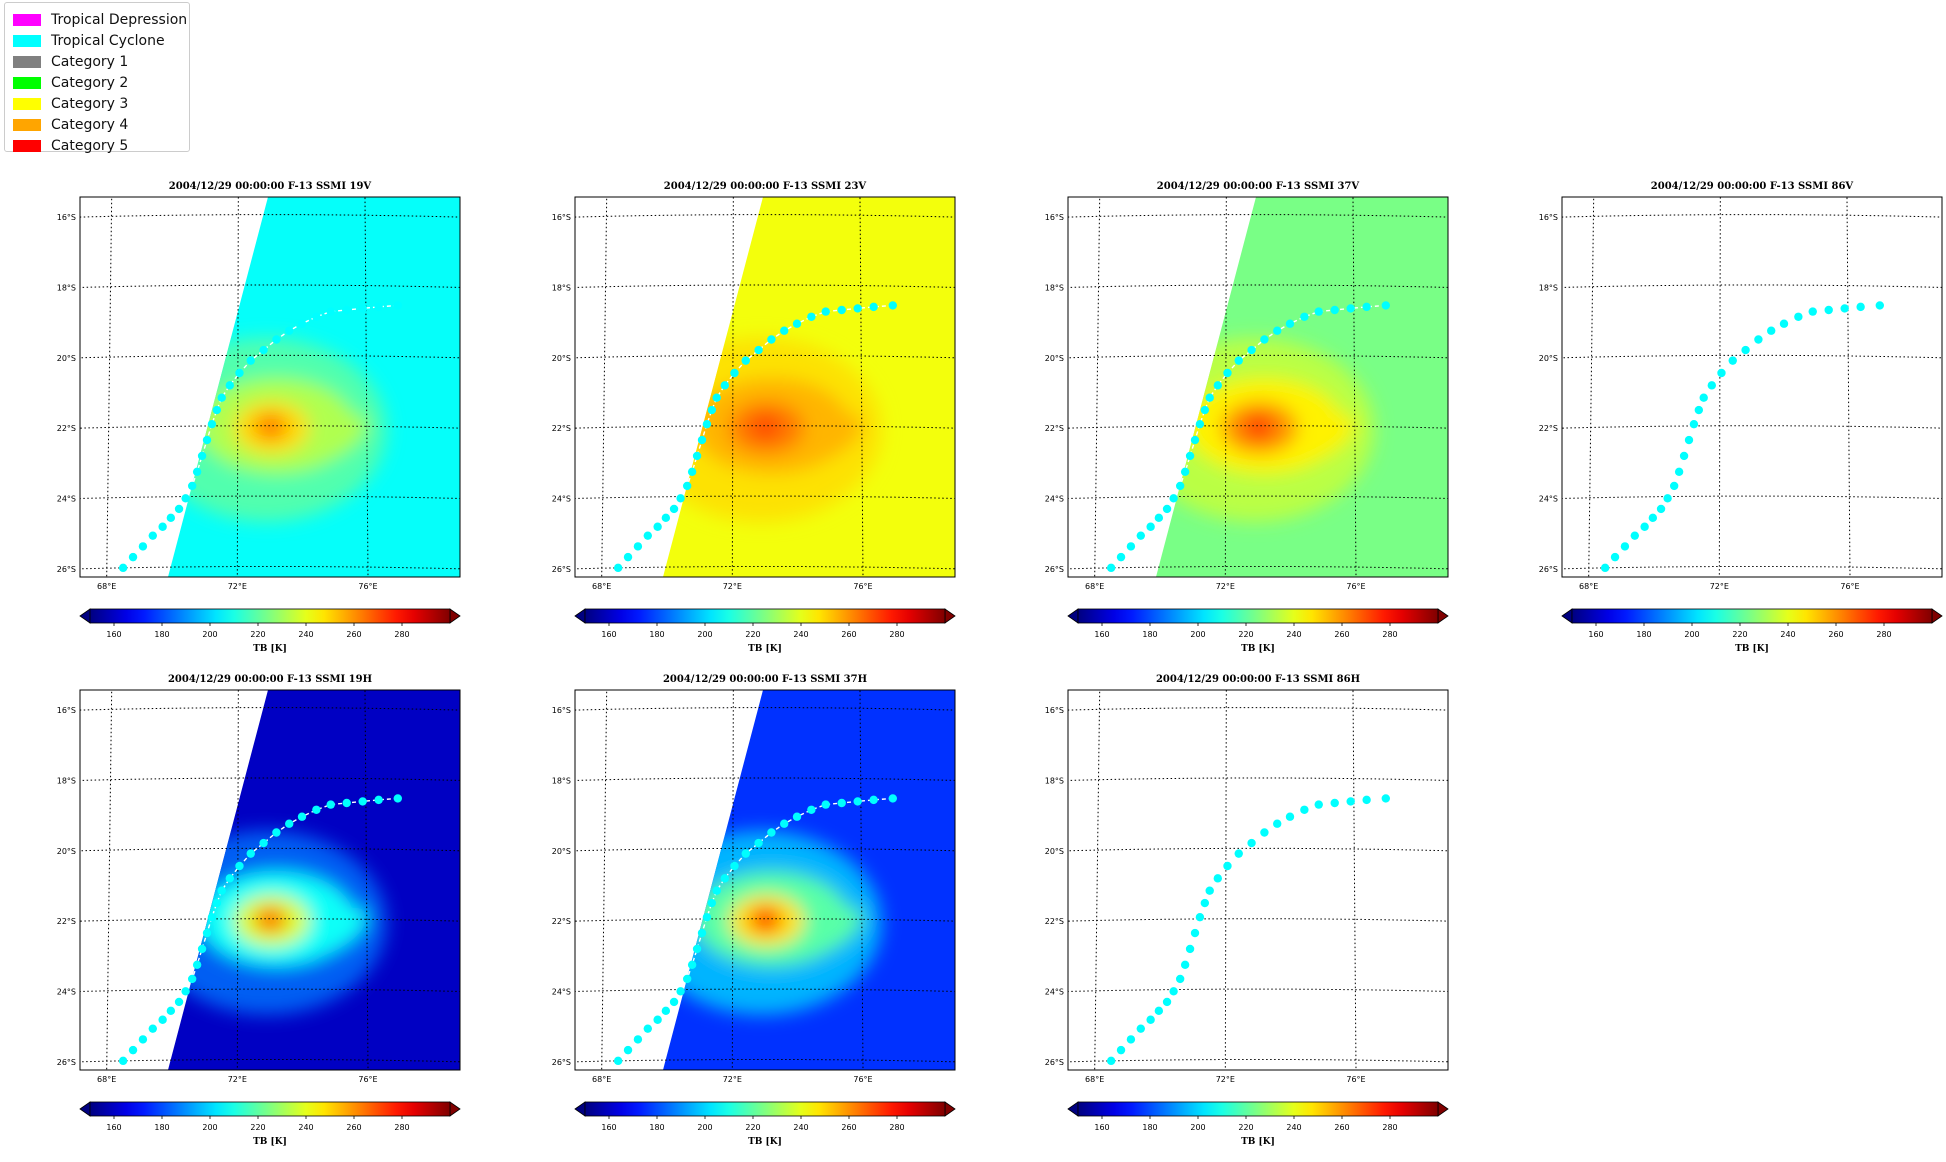 Image resolution: width=1946 pixels, height=1162 pixels. What do you see at coordinates (90, 61) in the screenshot?
I see `legend-label: Category 1` at bounding box center [90, 61].